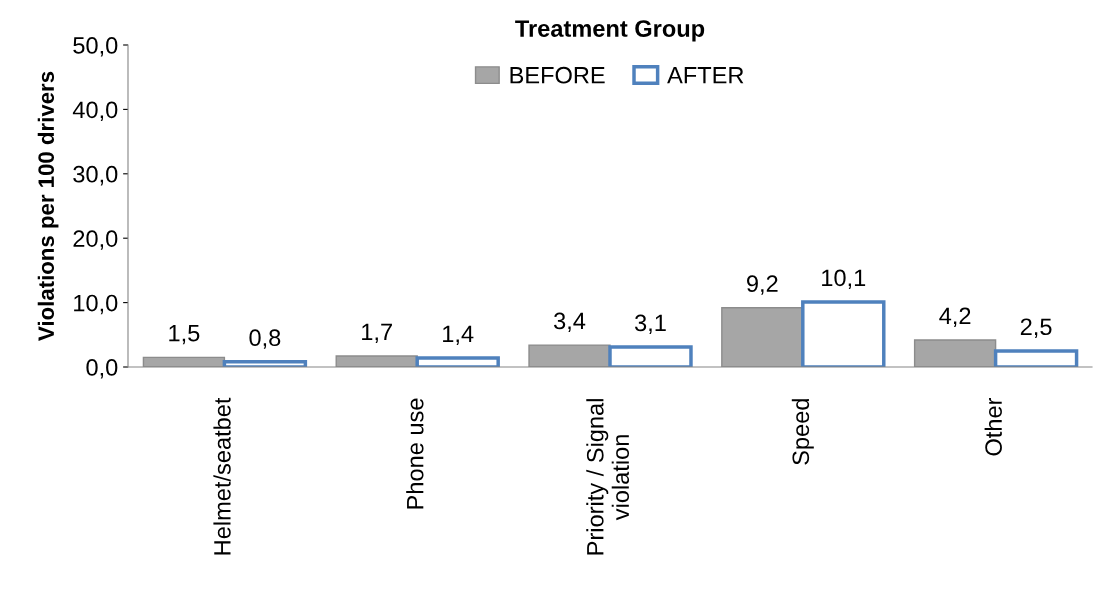 The width and height of the screenshot is (1095, 610). What do you see at coordinates (570, 322) in the screenshot?
I see `data-label: 3,4` at bounding box center [570, 322].